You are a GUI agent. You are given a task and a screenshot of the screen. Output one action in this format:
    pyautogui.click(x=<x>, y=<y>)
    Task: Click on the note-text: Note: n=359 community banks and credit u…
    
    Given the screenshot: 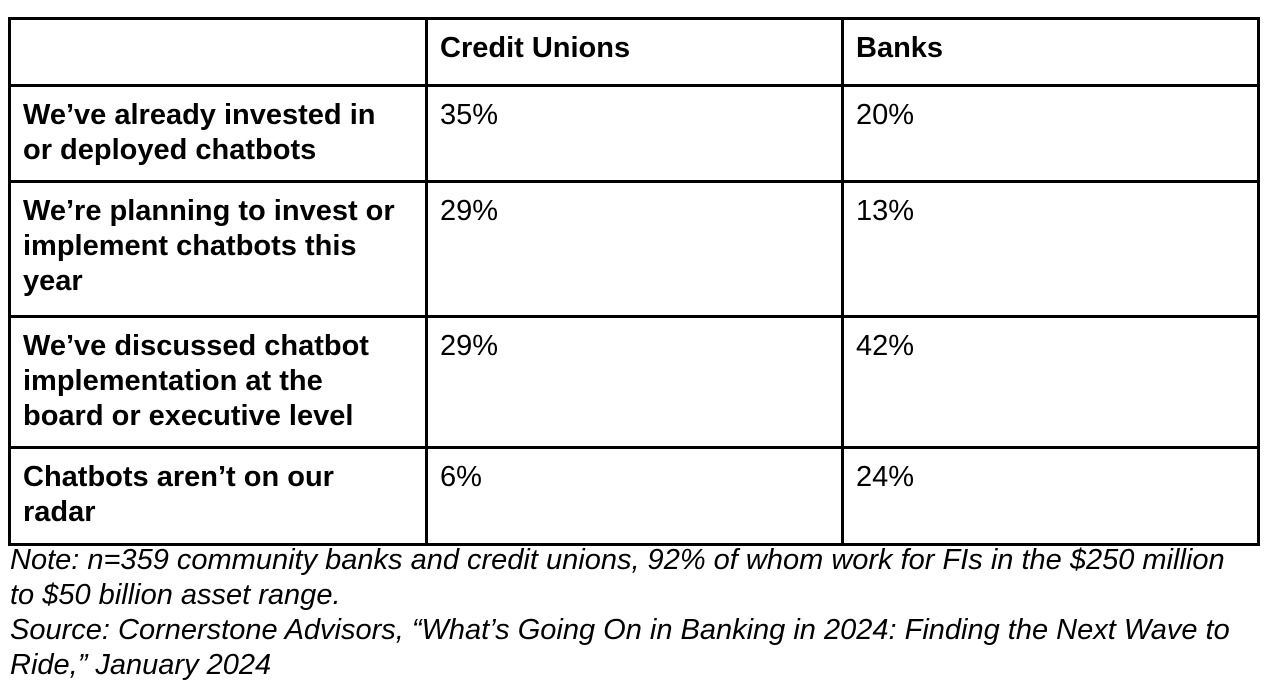 What is the action you would take?
    pyautogui.click(x=617, y=577)
    